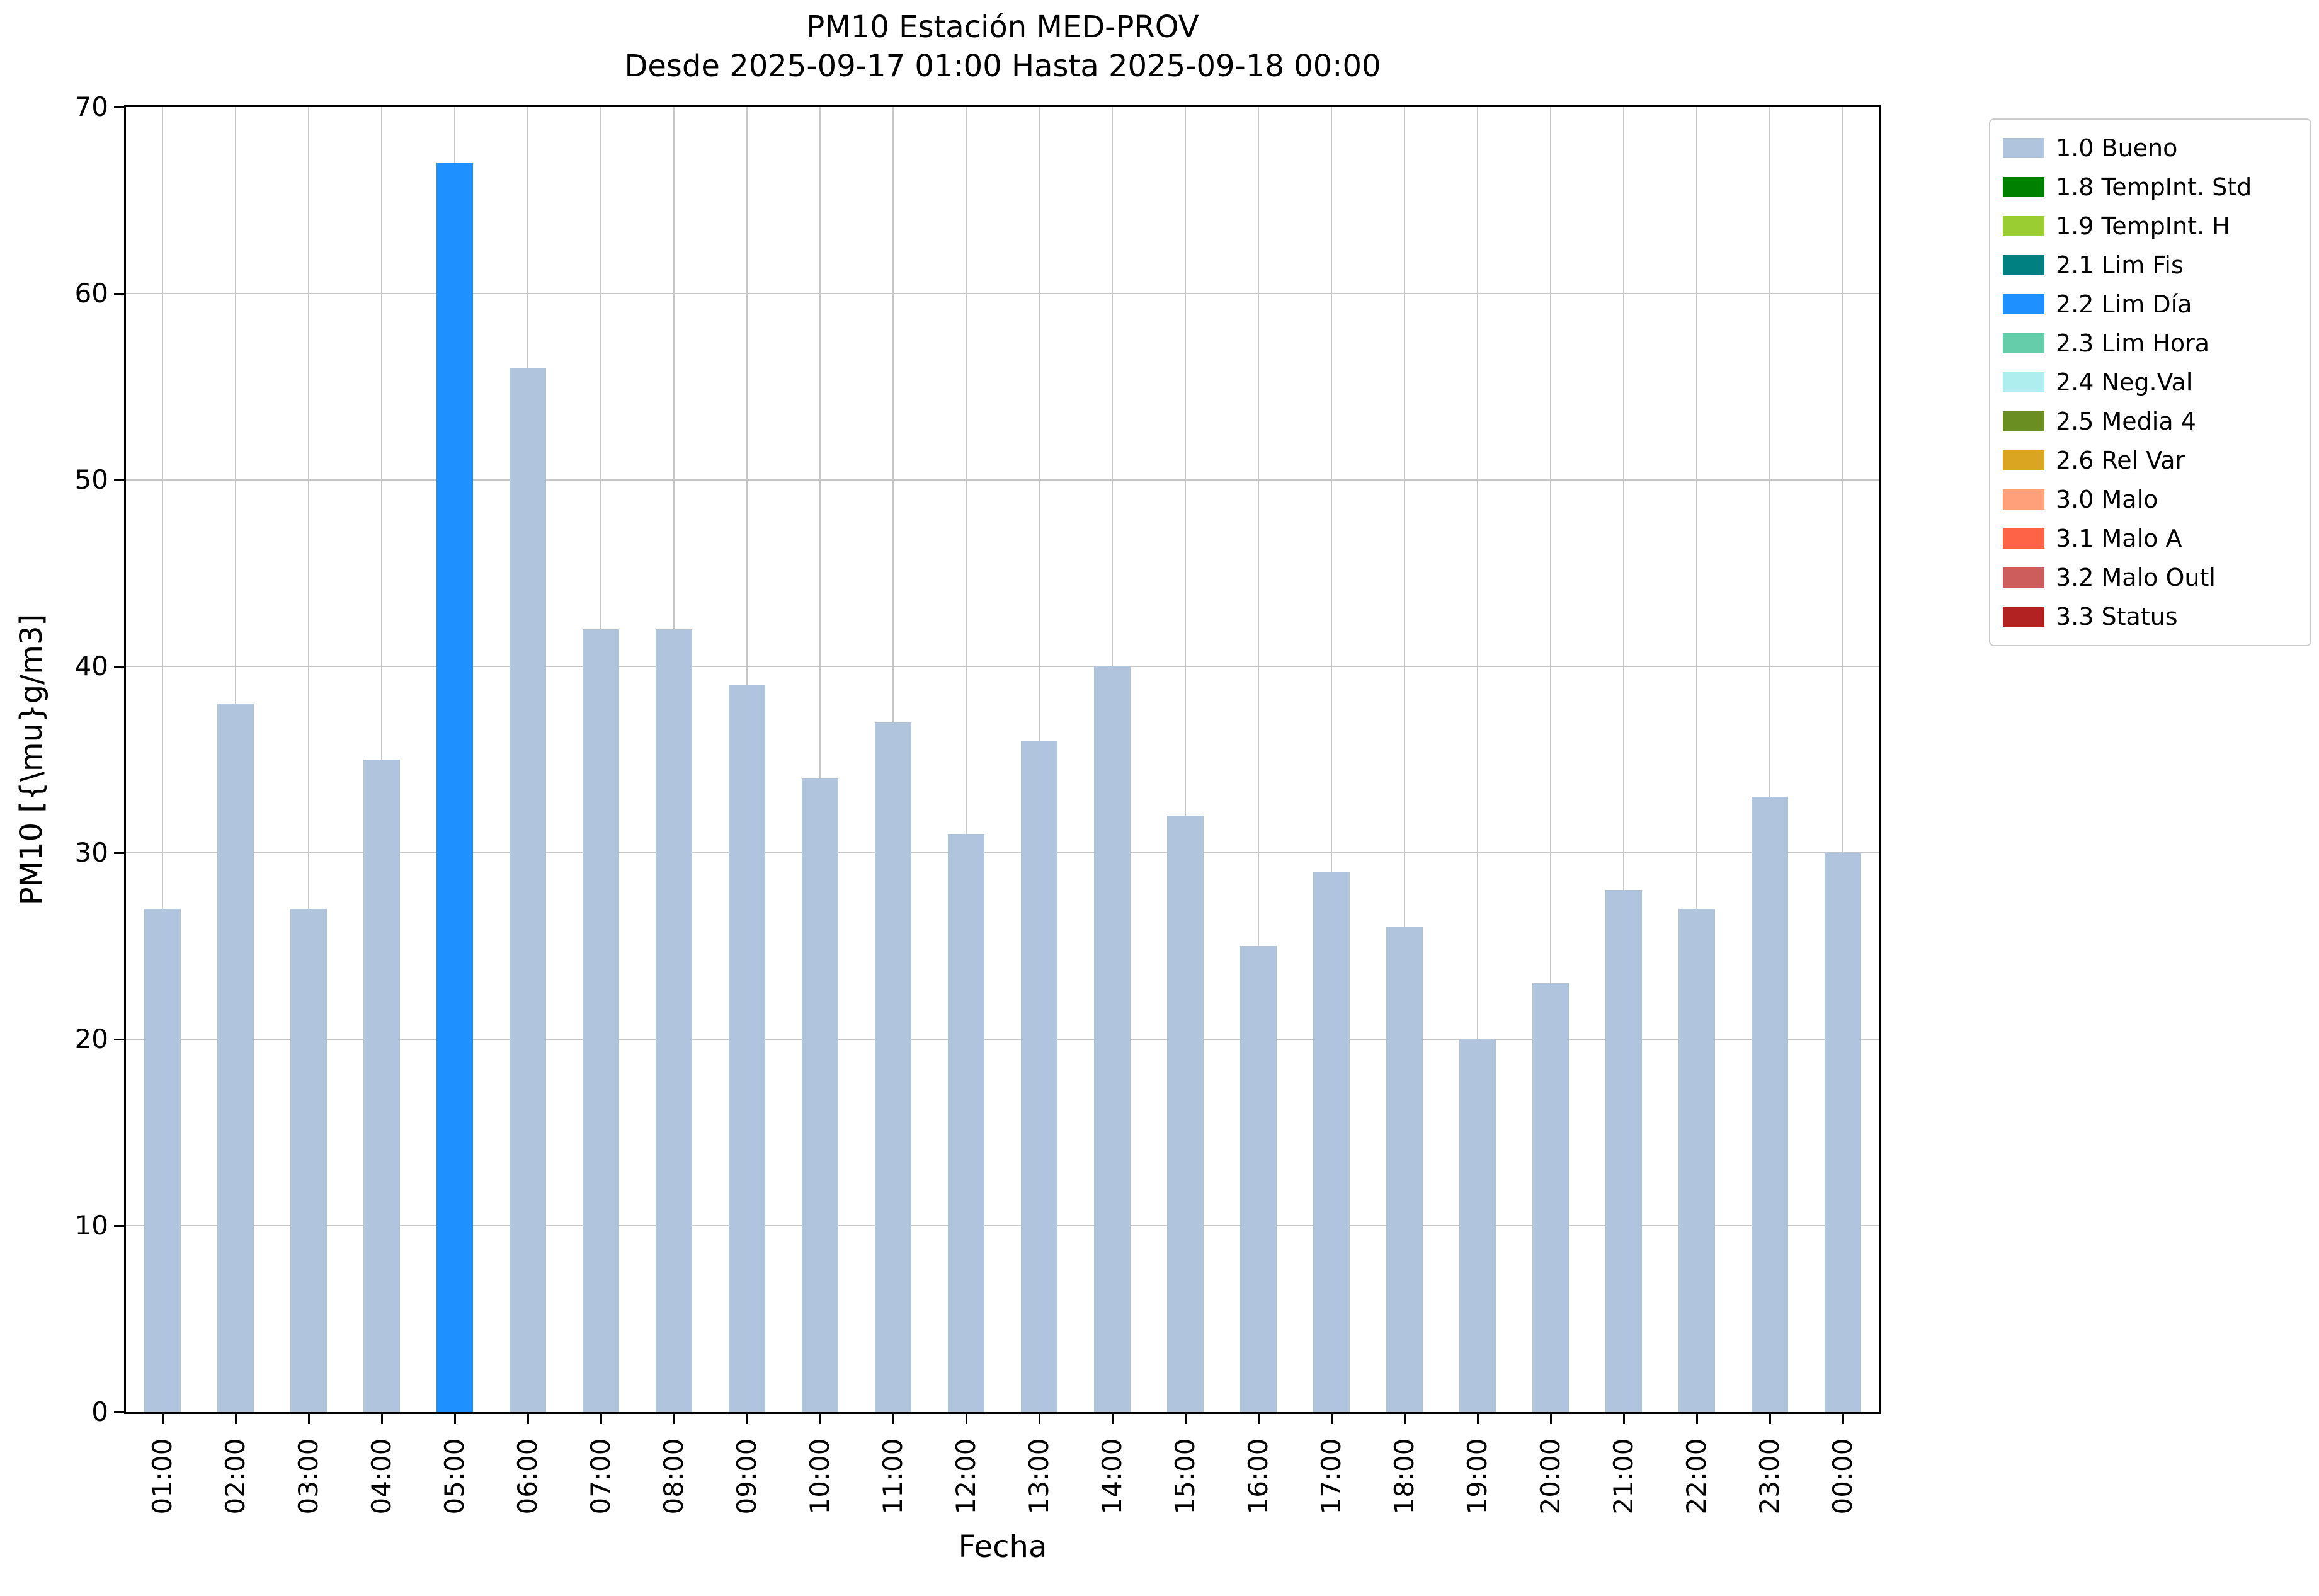 This screenshot has width=2319, height=1596. What do you see at coordinates (1404, 1476) in the screenshot?
I see `x-tick-label: 18:00` at bounding box center [1404, 1476].